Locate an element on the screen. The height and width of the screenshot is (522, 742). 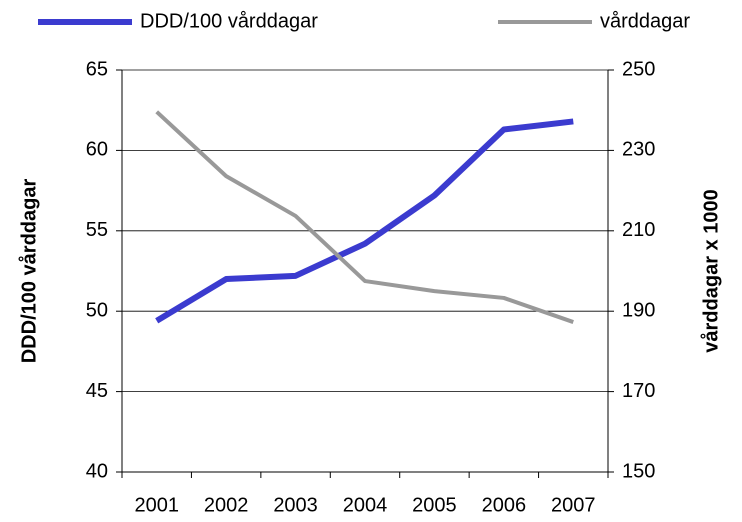
x-tick-label: 2005 is located at coordinates (434, 505).